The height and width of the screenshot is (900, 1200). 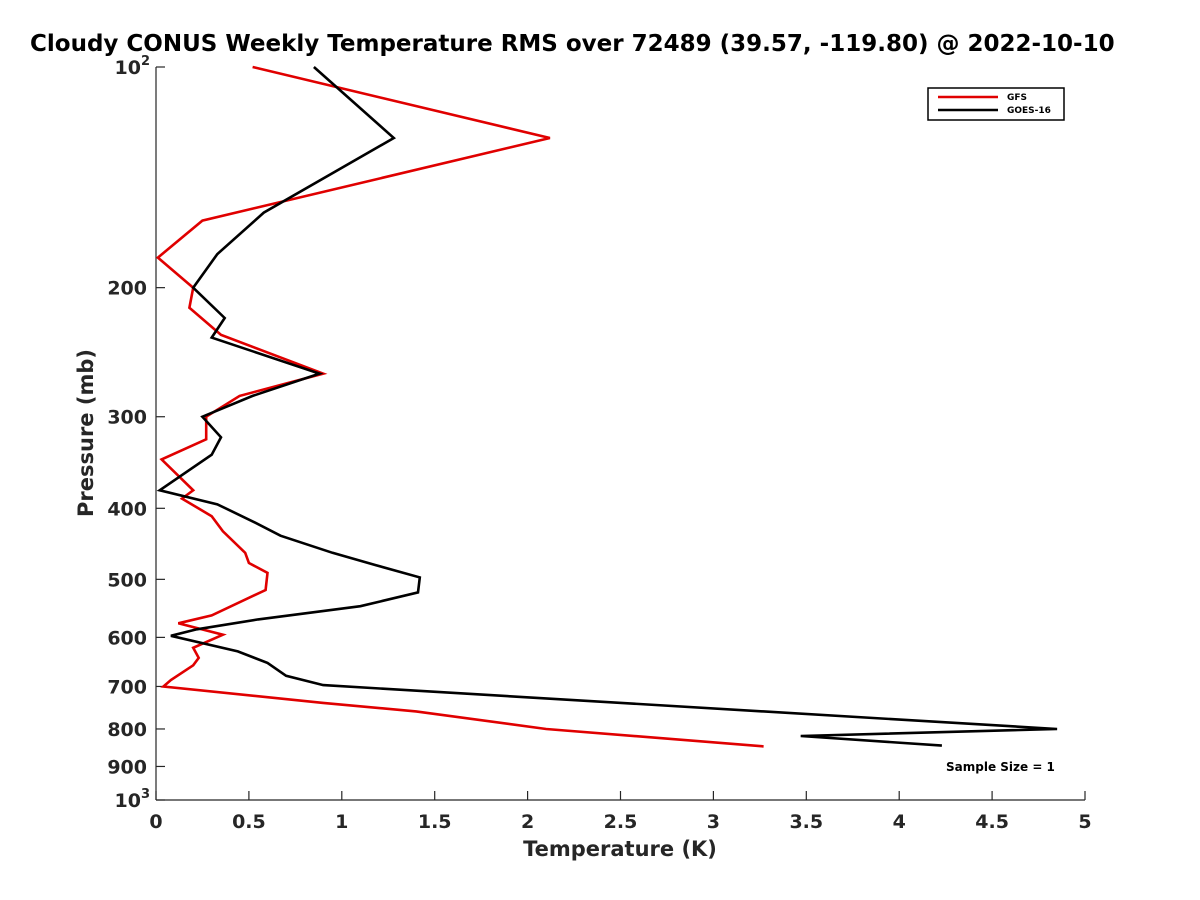 What do you see at coordinates (620, 849) in the screenshot?
I see `x-axis-label: Temperature (K)` at bounding box center [620, 849].